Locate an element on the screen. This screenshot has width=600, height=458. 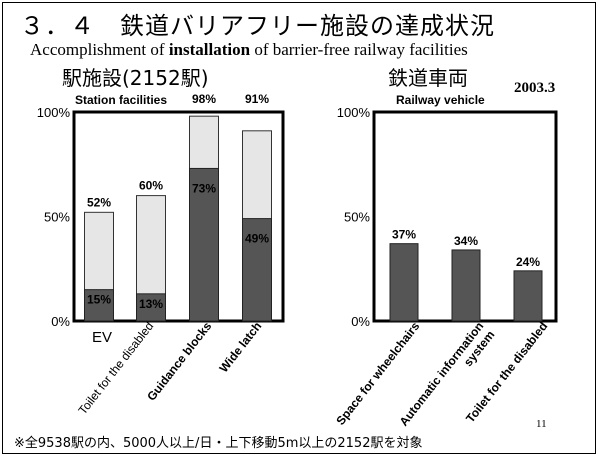
page-number: 11 is located at coordinates (541, 424).